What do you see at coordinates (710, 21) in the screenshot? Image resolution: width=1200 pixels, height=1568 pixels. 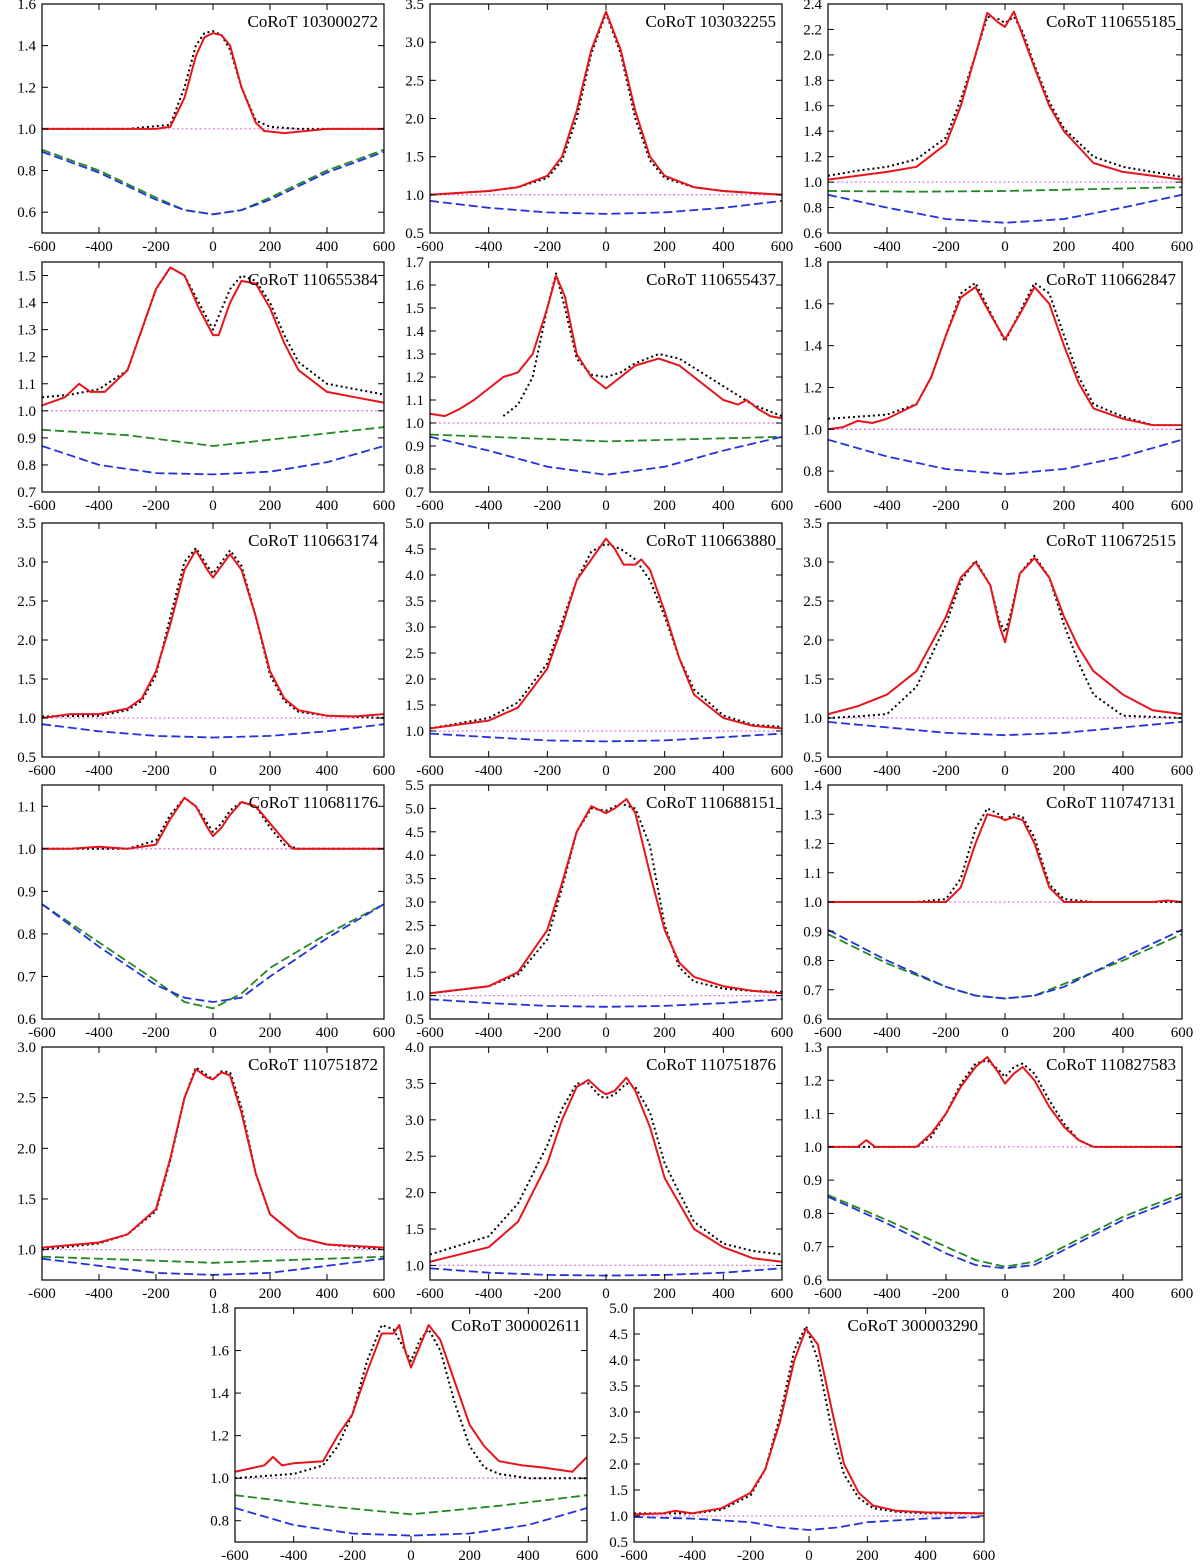 I see `panel-title: CoRoT 103032255` at bounding box center [710, 21].